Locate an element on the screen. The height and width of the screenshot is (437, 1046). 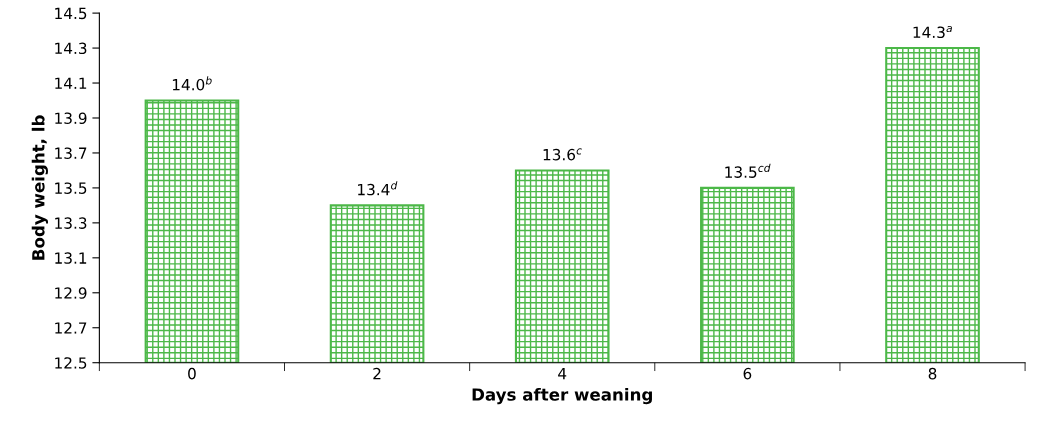
data-label: 13.6$^{c}$ is located at coordinates (562, 154).